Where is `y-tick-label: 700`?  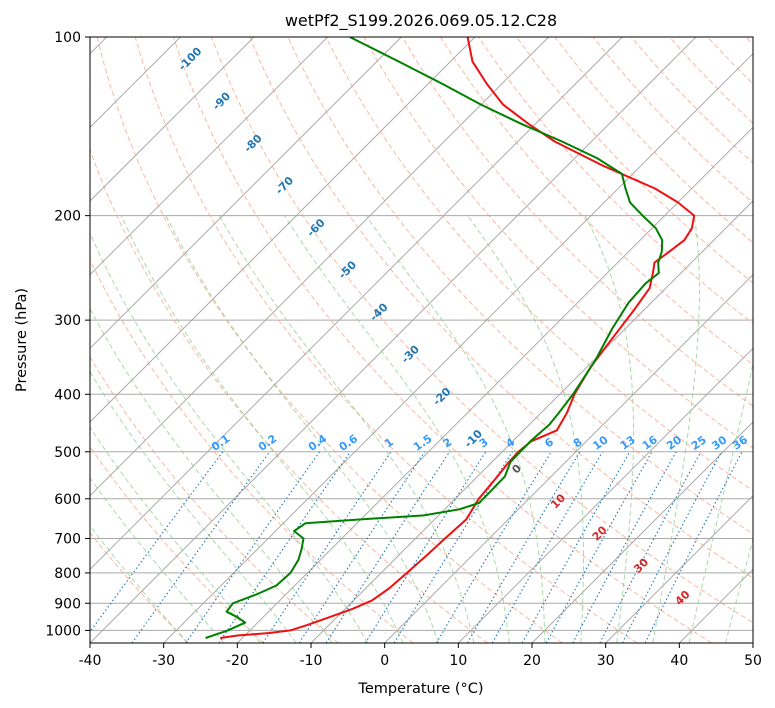 y-tick-label: 700 is located at coordinates (67, 540).